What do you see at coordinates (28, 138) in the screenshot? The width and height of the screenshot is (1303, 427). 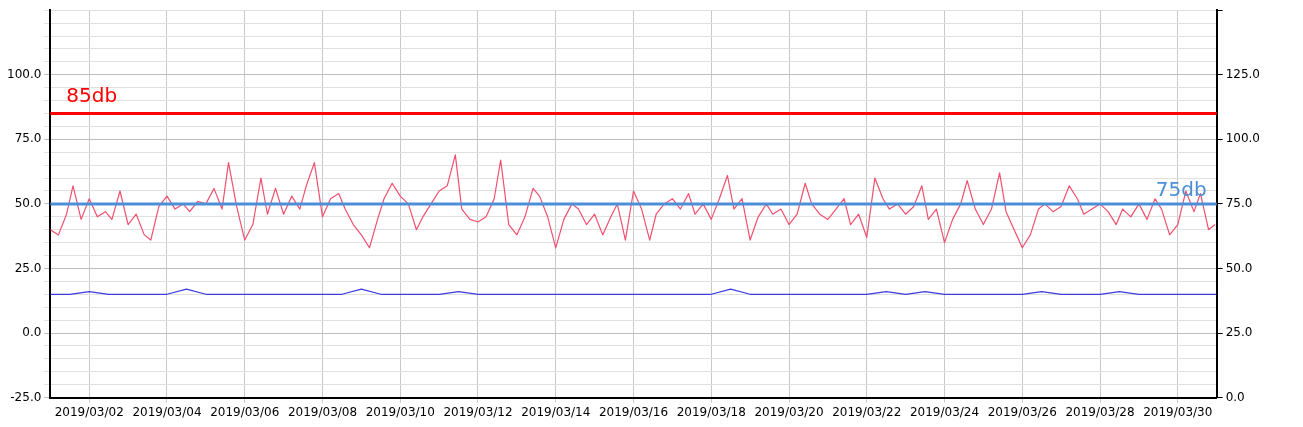 I see `y-tick-label: 75.0` at bounding box center [28, 138].